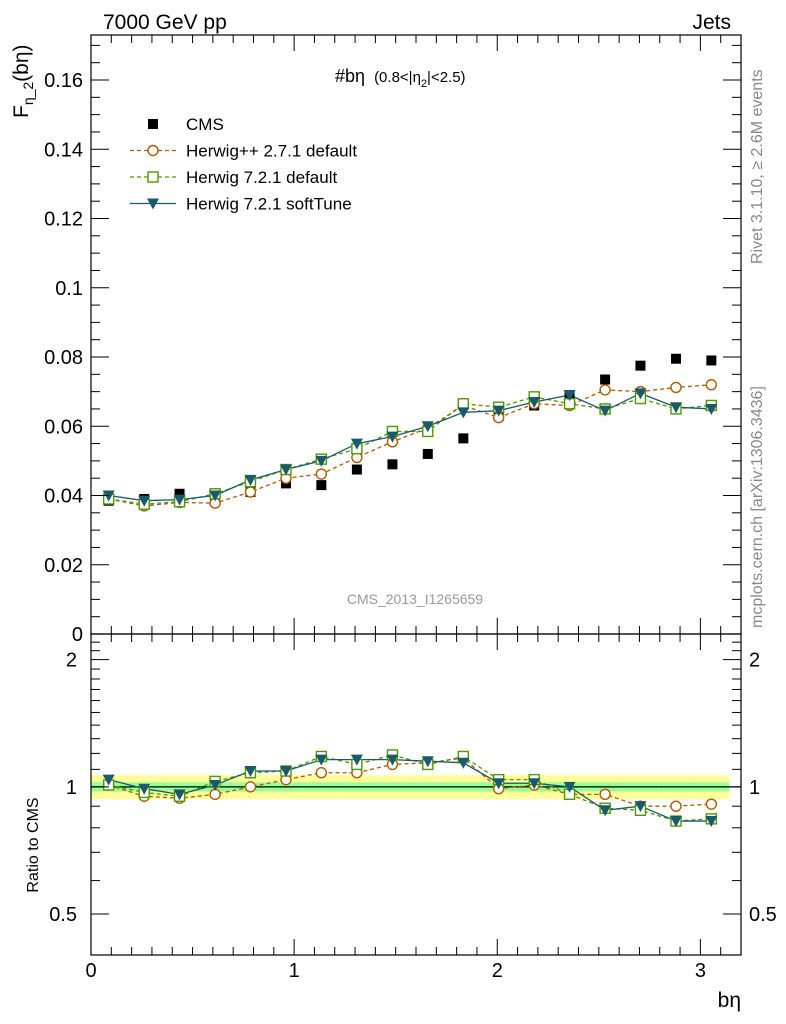  I want to click on legend-label-1: Herwig++ 2.7.1 default, so click(271, 151).